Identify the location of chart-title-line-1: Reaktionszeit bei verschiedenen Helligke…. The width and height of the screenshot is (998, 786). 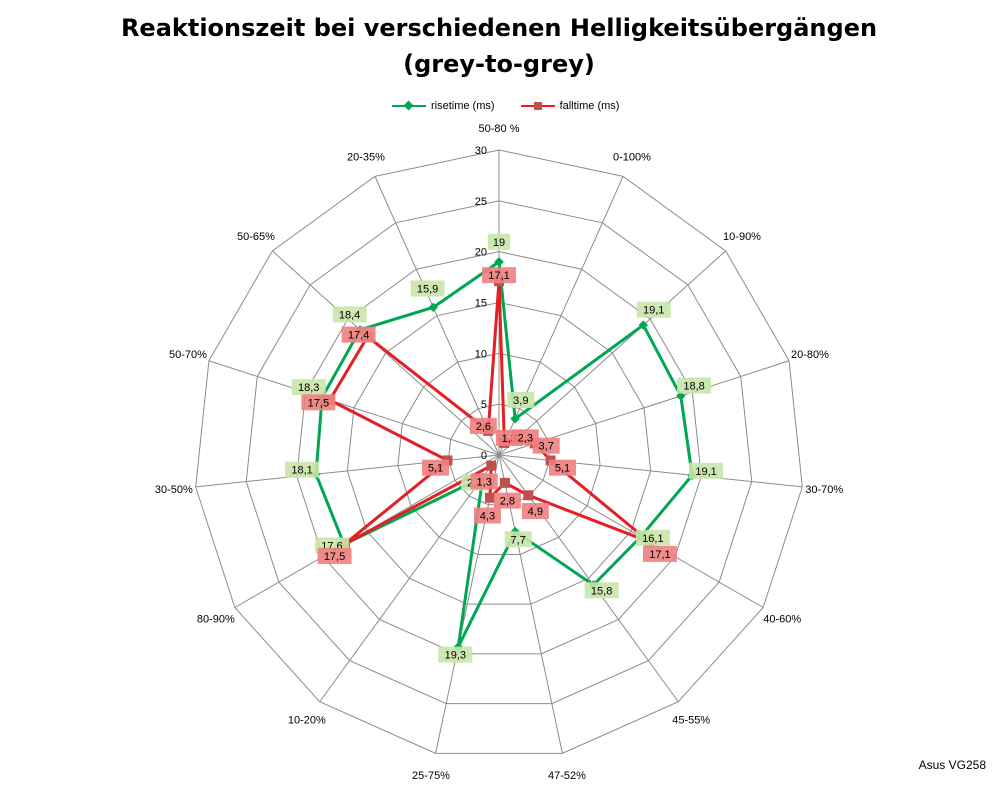
(499, 28).